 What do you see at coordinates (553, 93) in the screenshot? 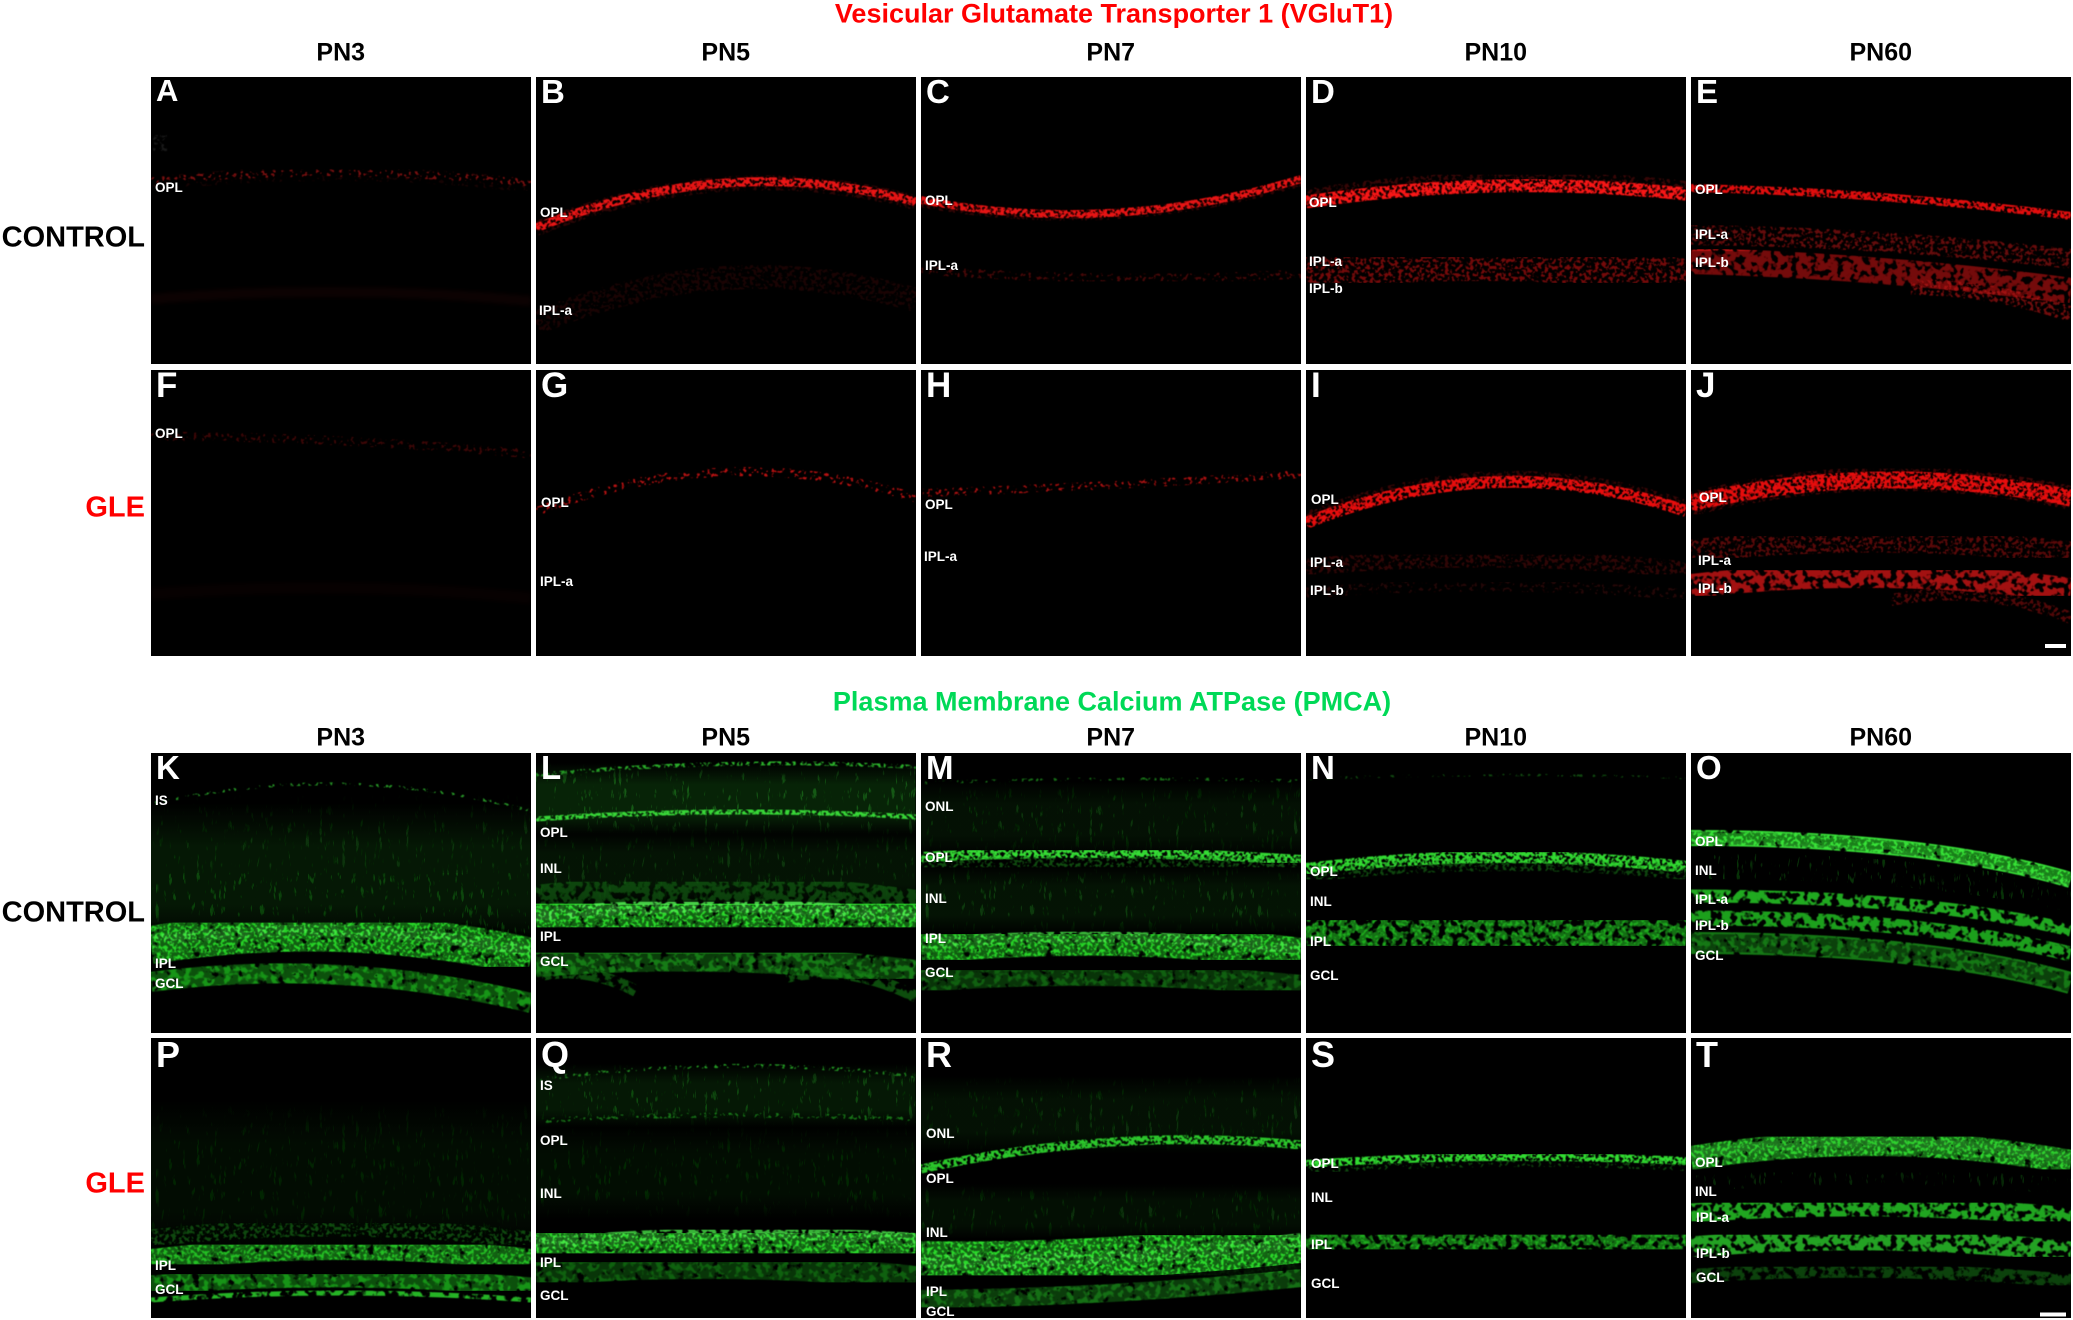
I see `svg-text: B` at bounding box center [553, 93].